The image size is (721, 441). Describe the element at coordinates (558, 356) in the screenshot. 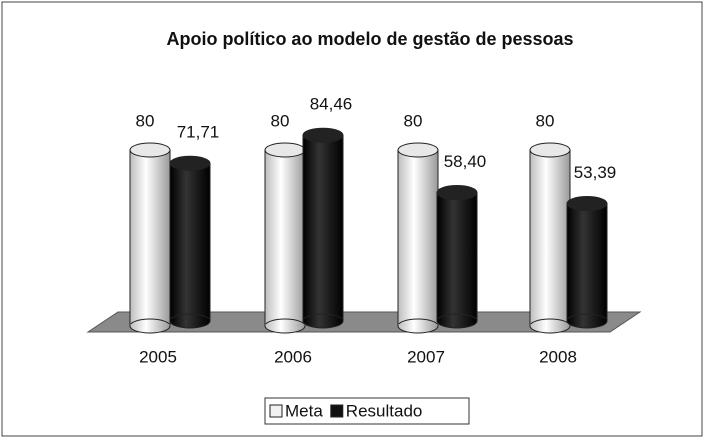

I see `x-tick-label: 2008` at that location.